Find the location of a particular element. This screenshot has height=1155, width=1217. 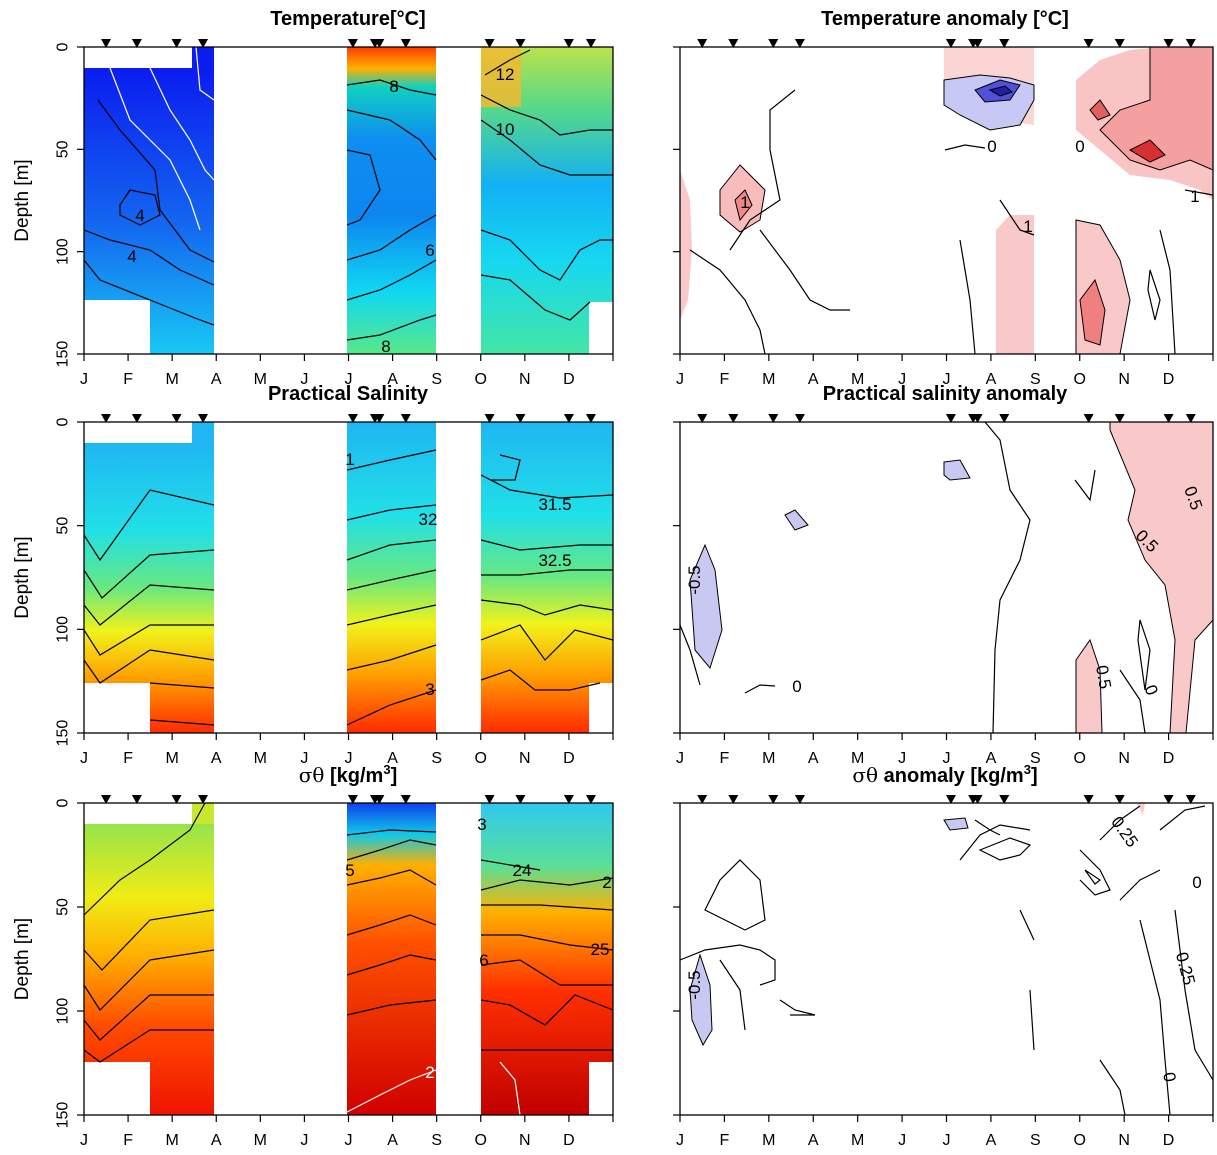

sal-patch is located at coordinates (203, 432).